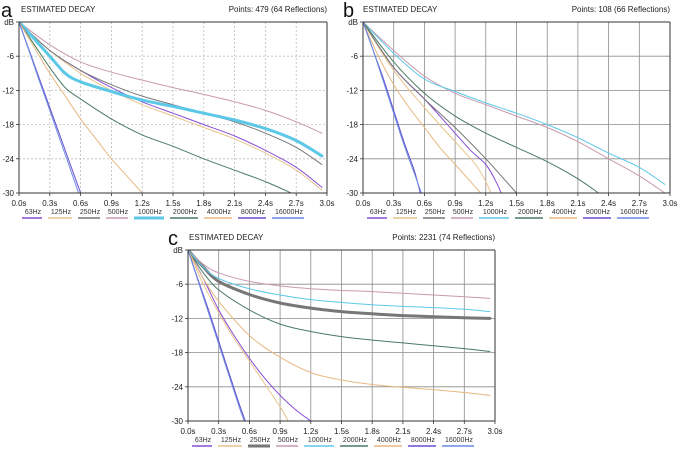 The image size is (678, 451). I want to click on legend-label: 250Hz, so click(260, 440).